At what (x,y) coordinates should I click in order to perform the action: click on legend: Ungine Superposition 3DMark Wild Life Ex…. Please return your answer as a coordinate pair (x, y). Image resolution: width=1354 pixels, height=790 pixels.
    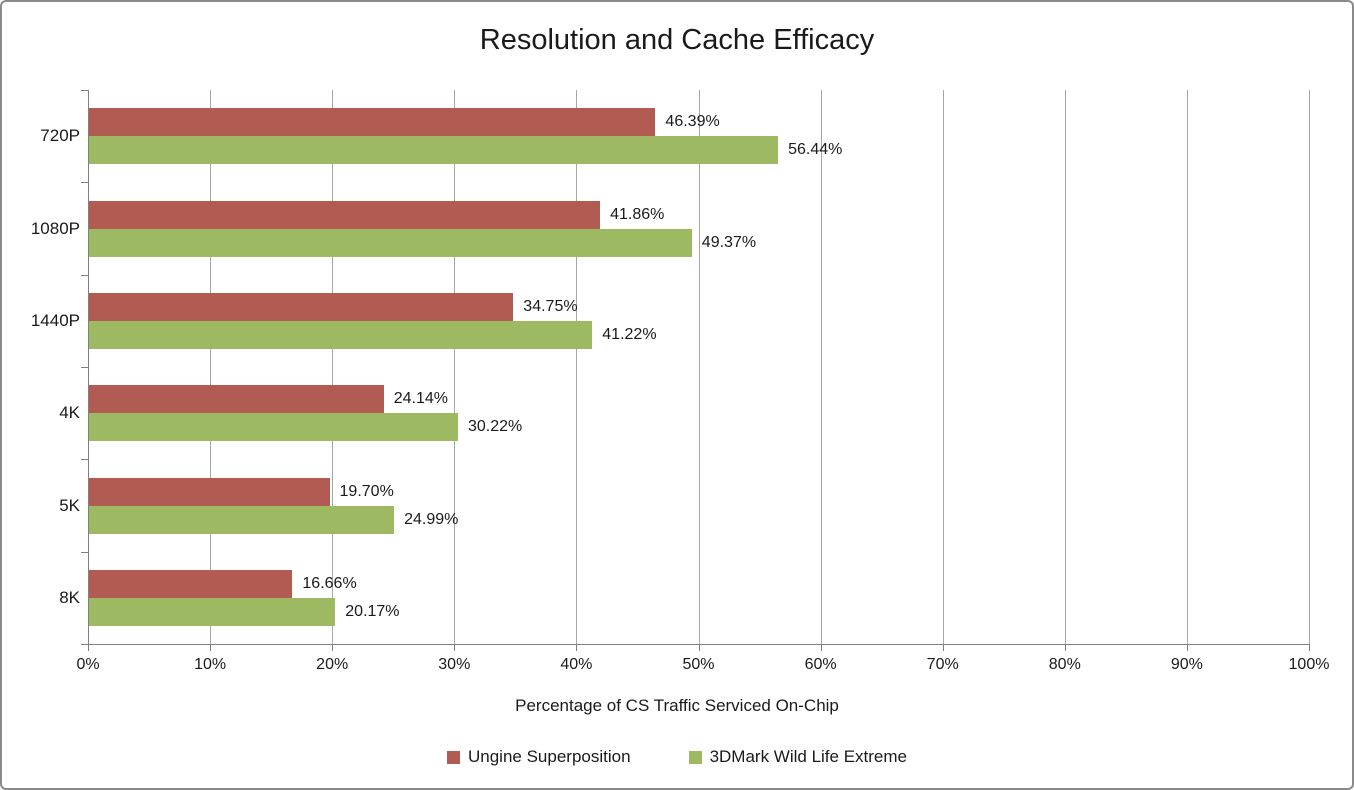
    Looking at the image, I should click on (677, 757).